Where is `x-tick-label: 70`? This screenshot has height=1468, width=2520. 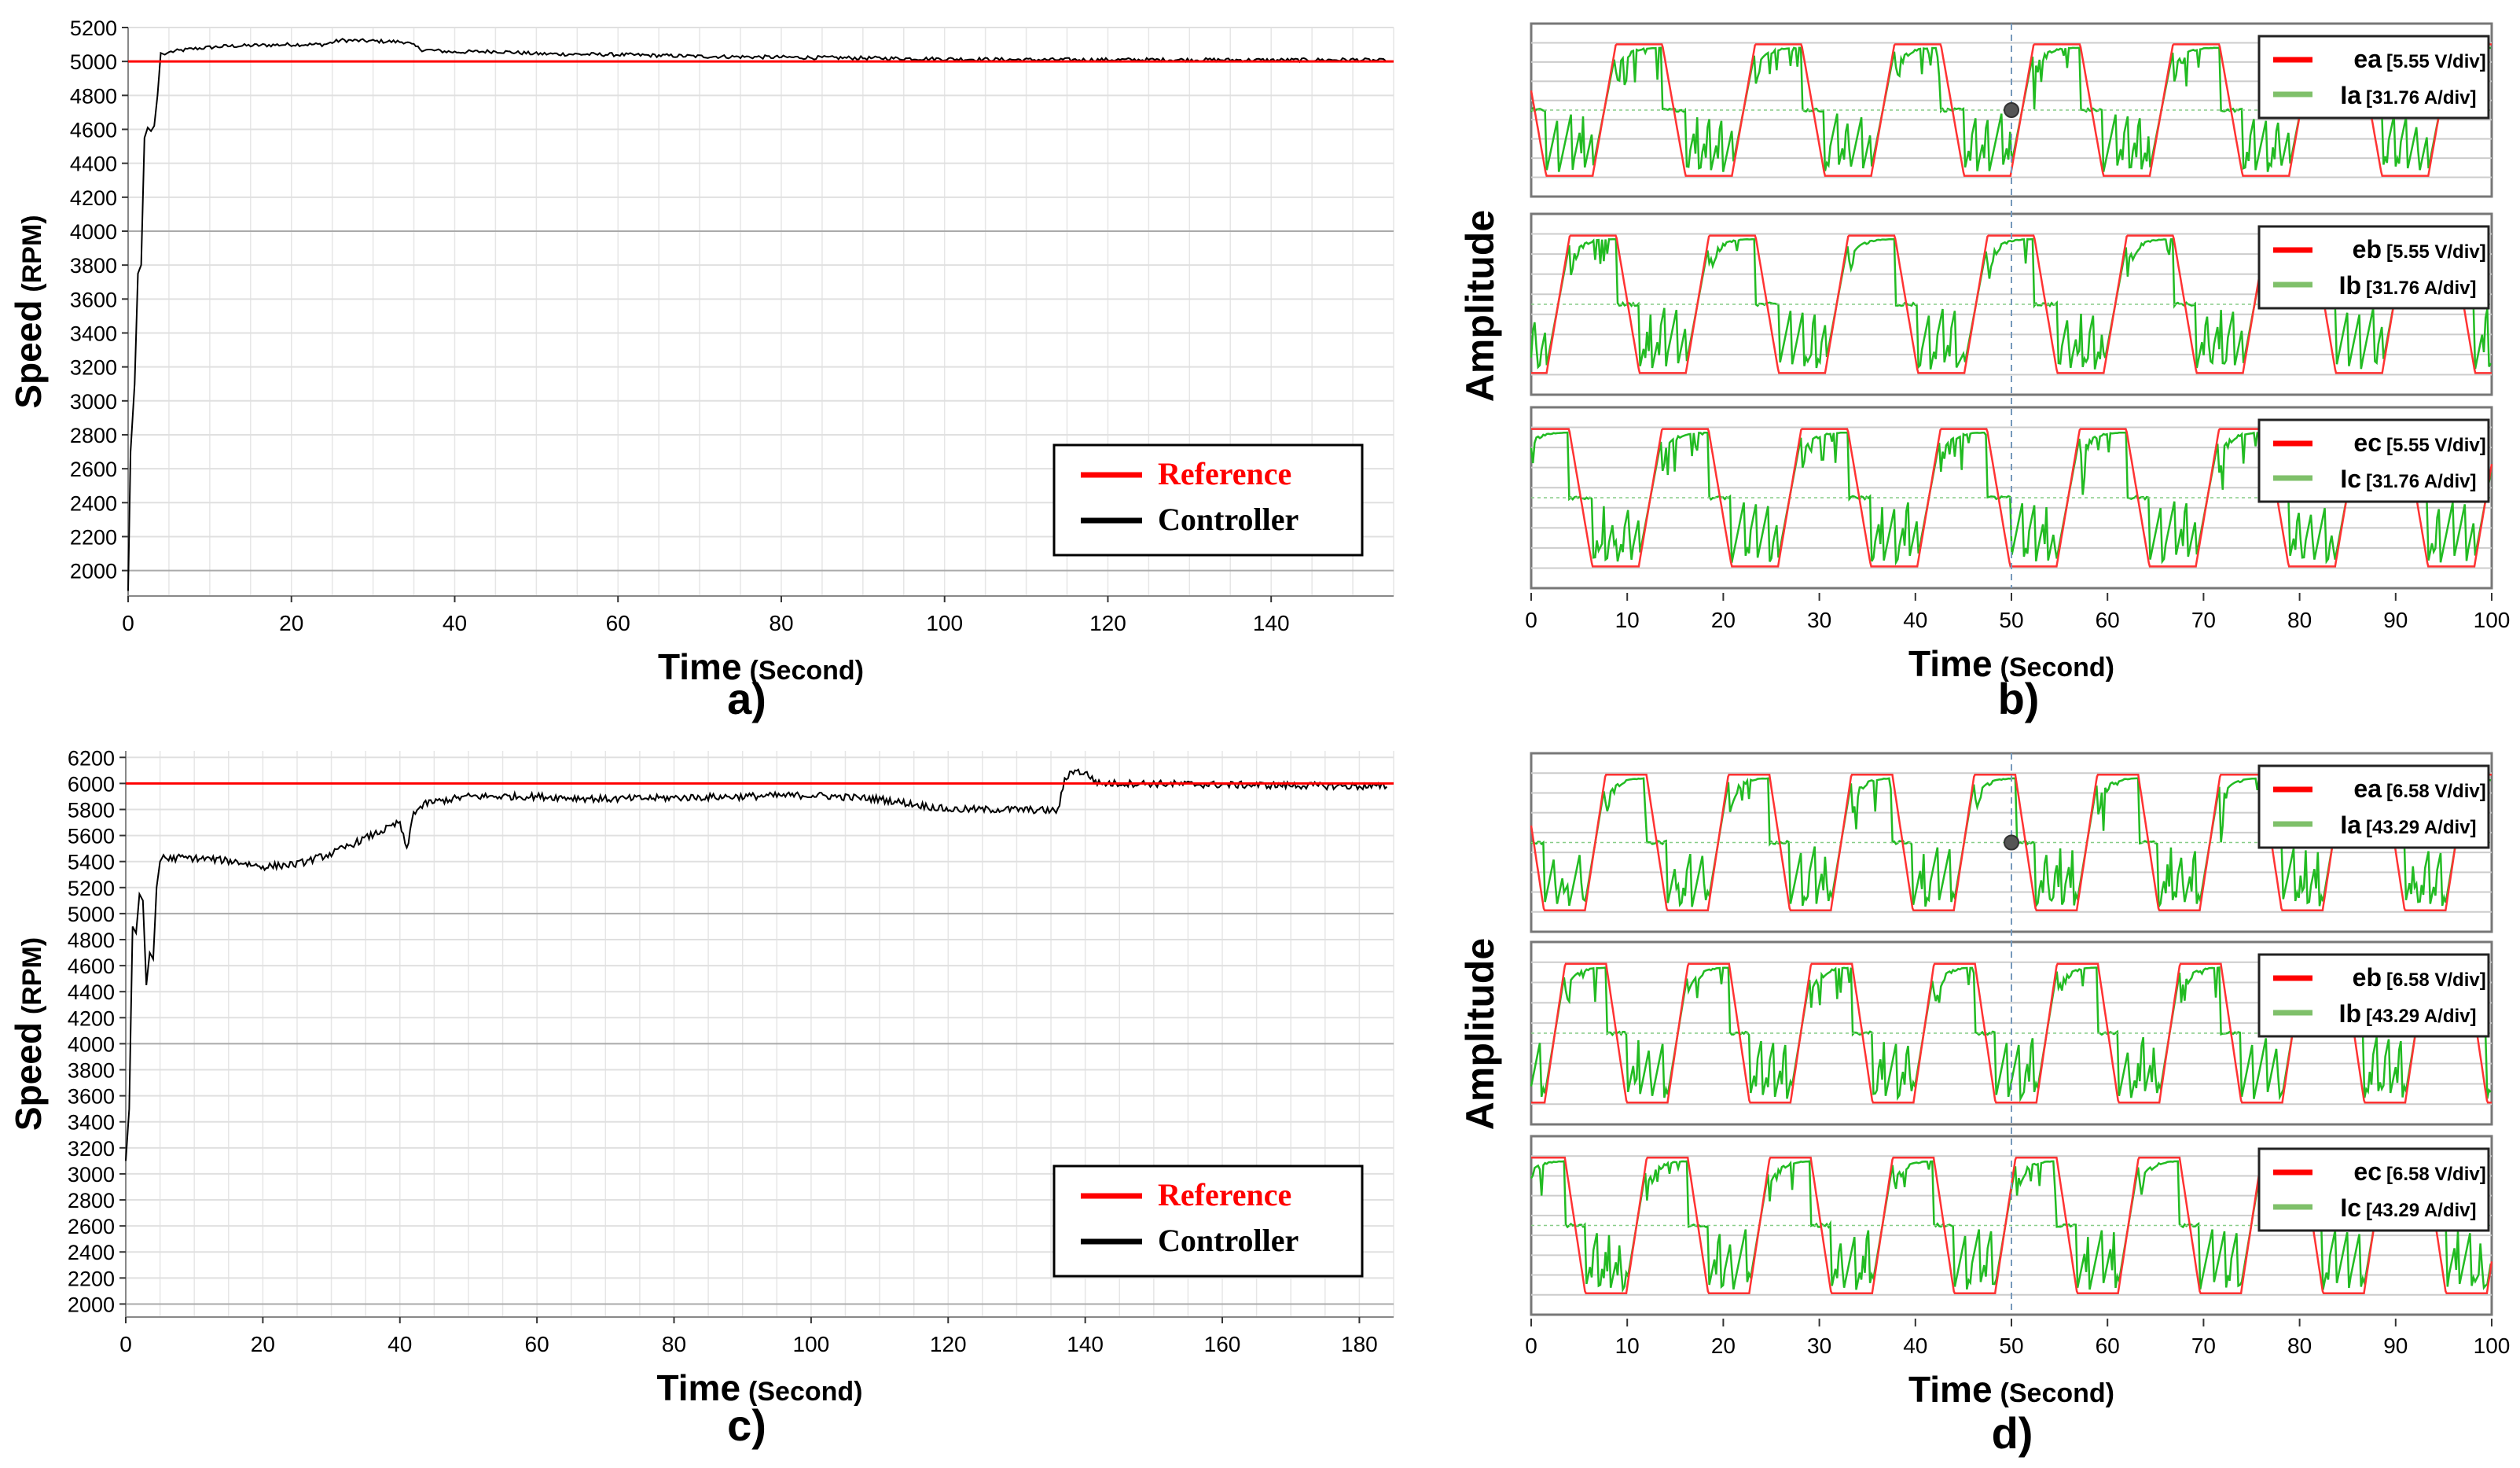
x-tick-label: 70 is located at coordinates (2203, 620).